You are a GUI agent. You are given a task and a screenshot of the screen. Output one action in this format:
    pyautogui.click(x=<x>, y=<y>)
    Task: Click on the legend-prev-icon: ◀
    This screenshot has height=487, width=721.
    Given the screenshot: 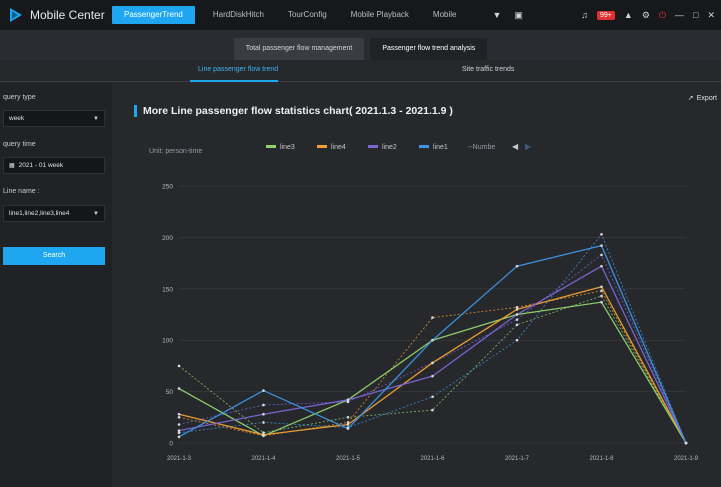 What is the action you would take?
    pyautogui.click(x=515, y=146)
    